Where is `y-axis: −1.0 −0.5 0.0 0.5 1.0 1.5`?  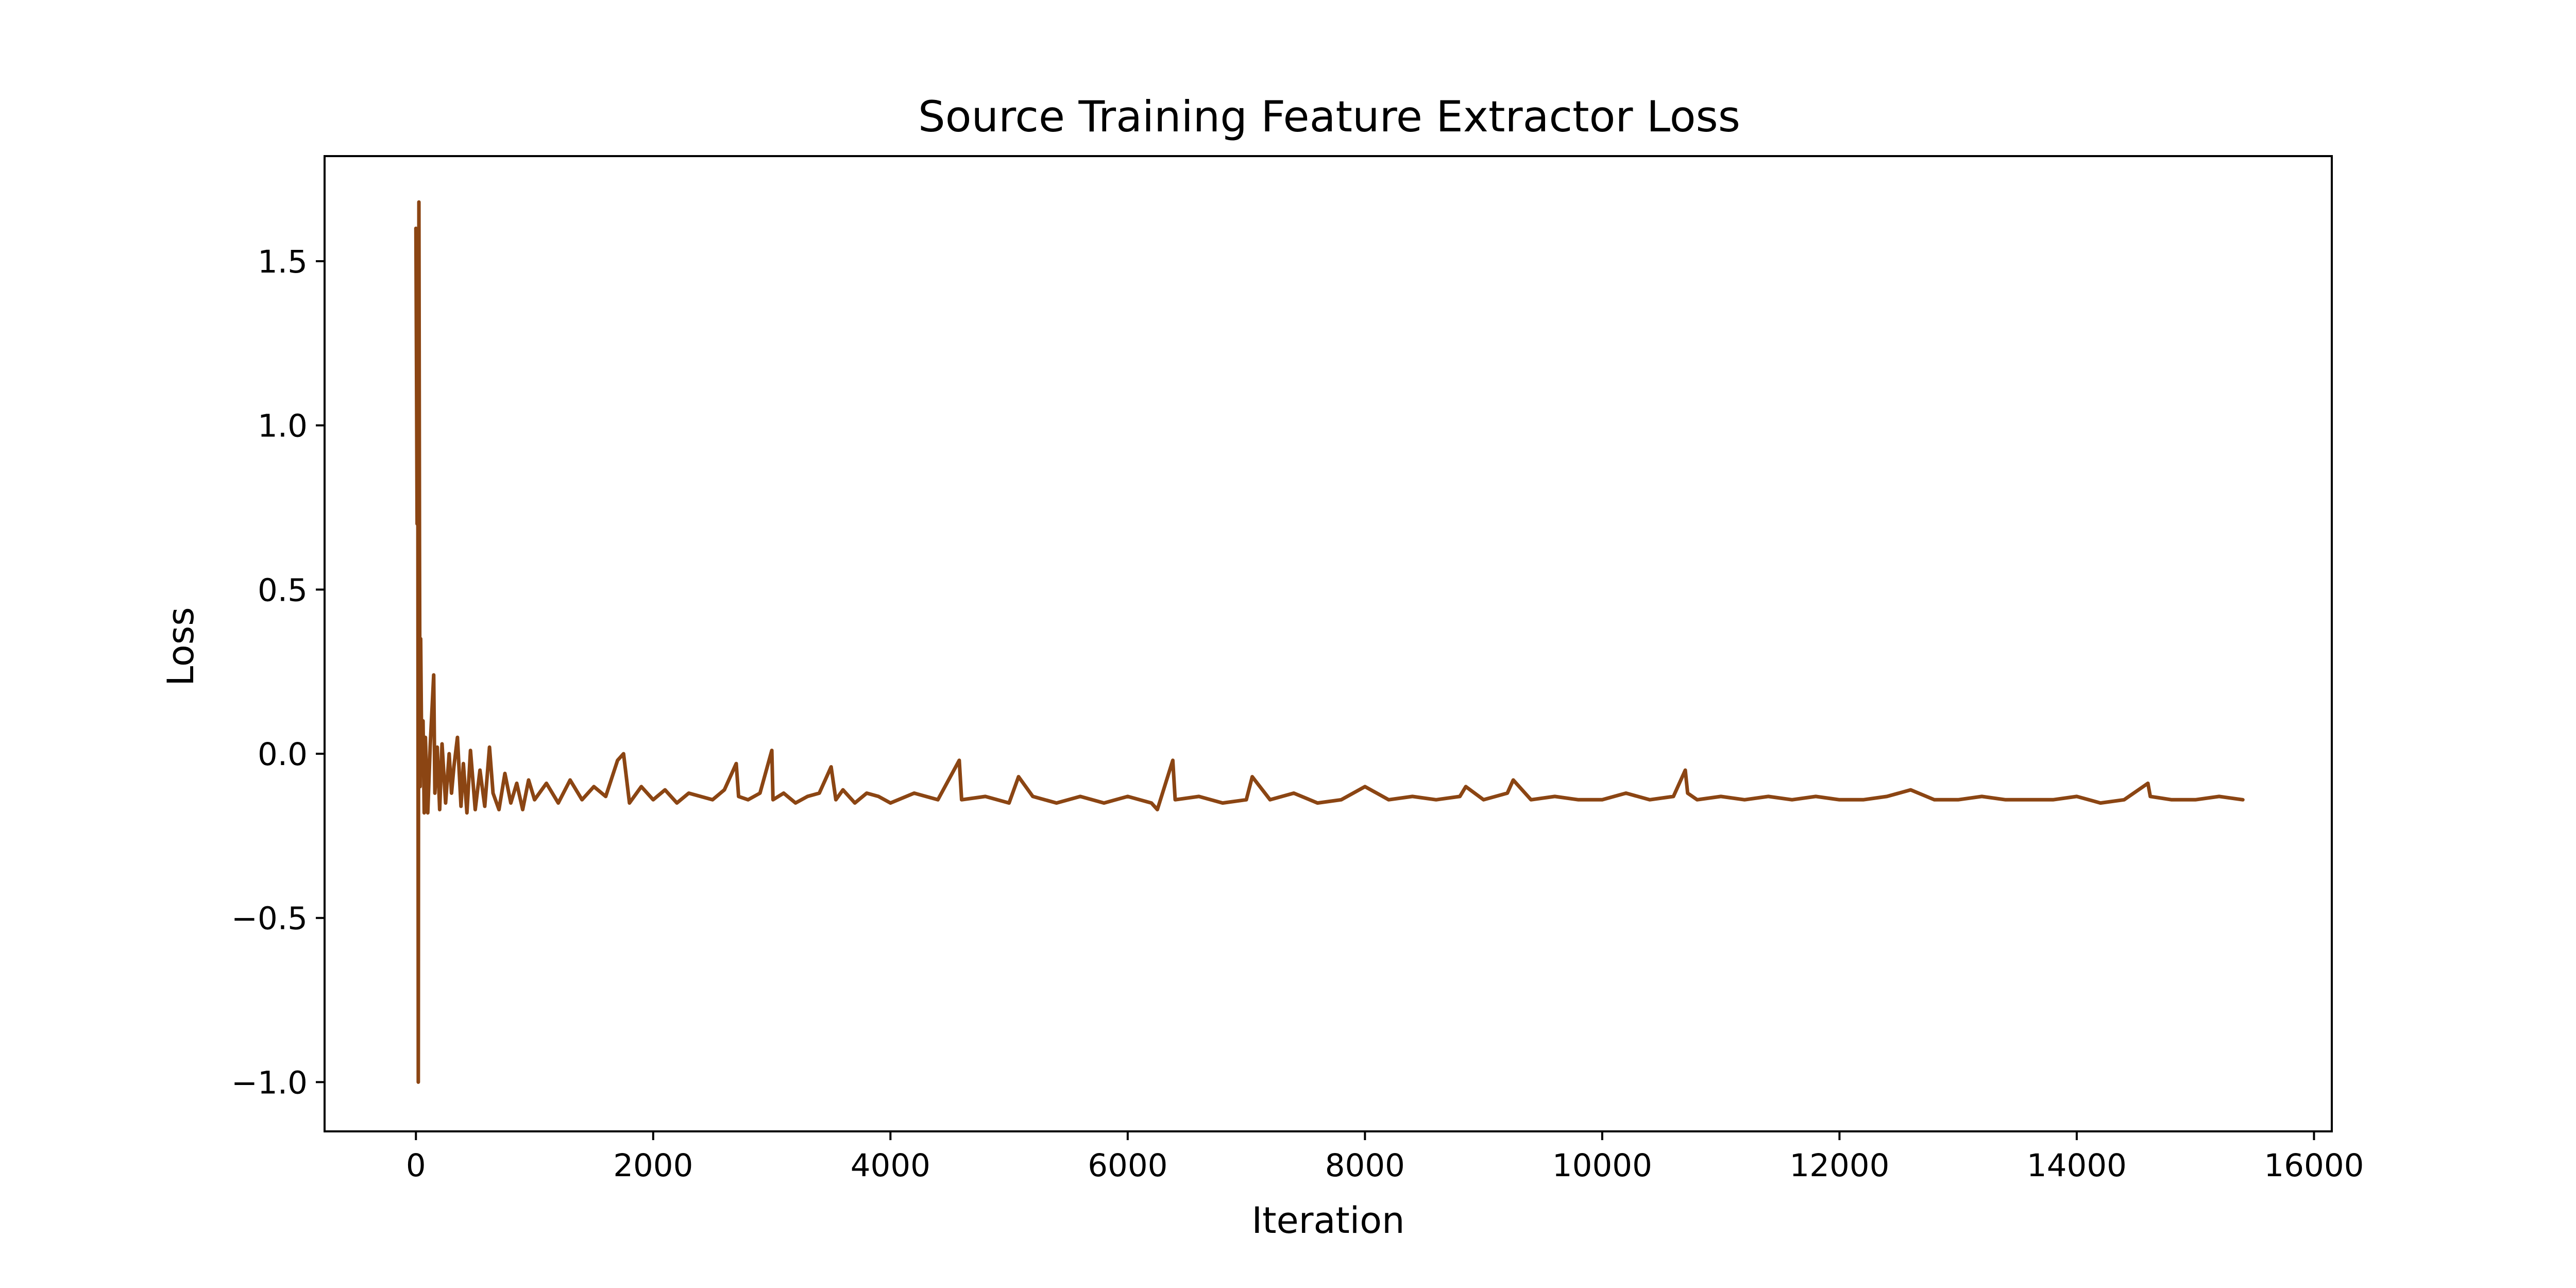
y-axis: −1.0 −0.5 0.0 0.5 1.0 1.5 is located at coordinates (278, 672).